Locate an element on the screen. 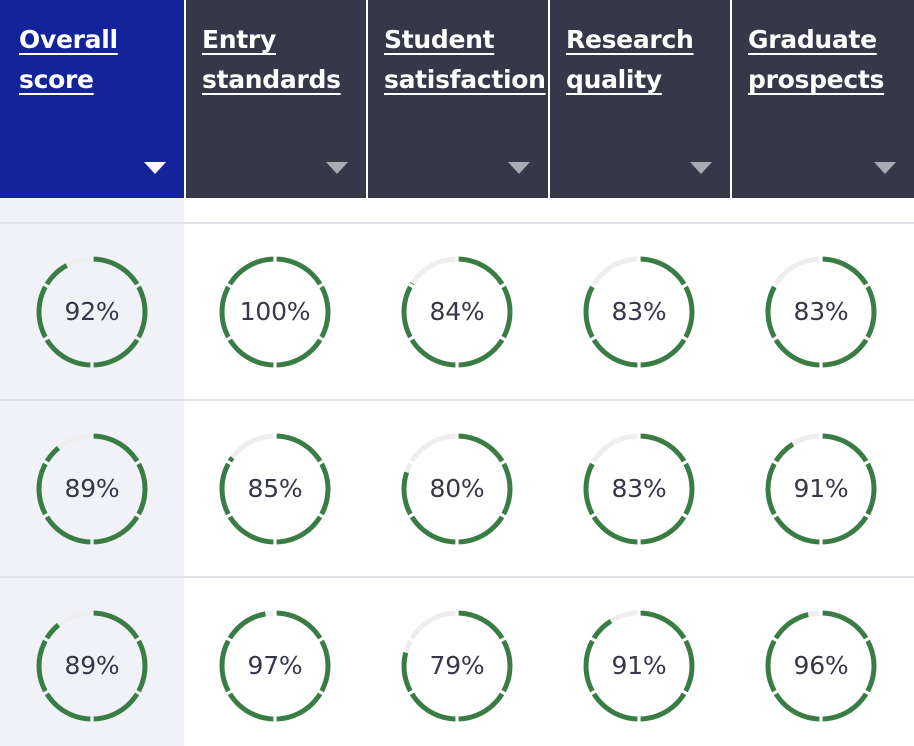 This screenshot has height=746, width=914. table-cell: 80% is located at coordinates (457, 488).